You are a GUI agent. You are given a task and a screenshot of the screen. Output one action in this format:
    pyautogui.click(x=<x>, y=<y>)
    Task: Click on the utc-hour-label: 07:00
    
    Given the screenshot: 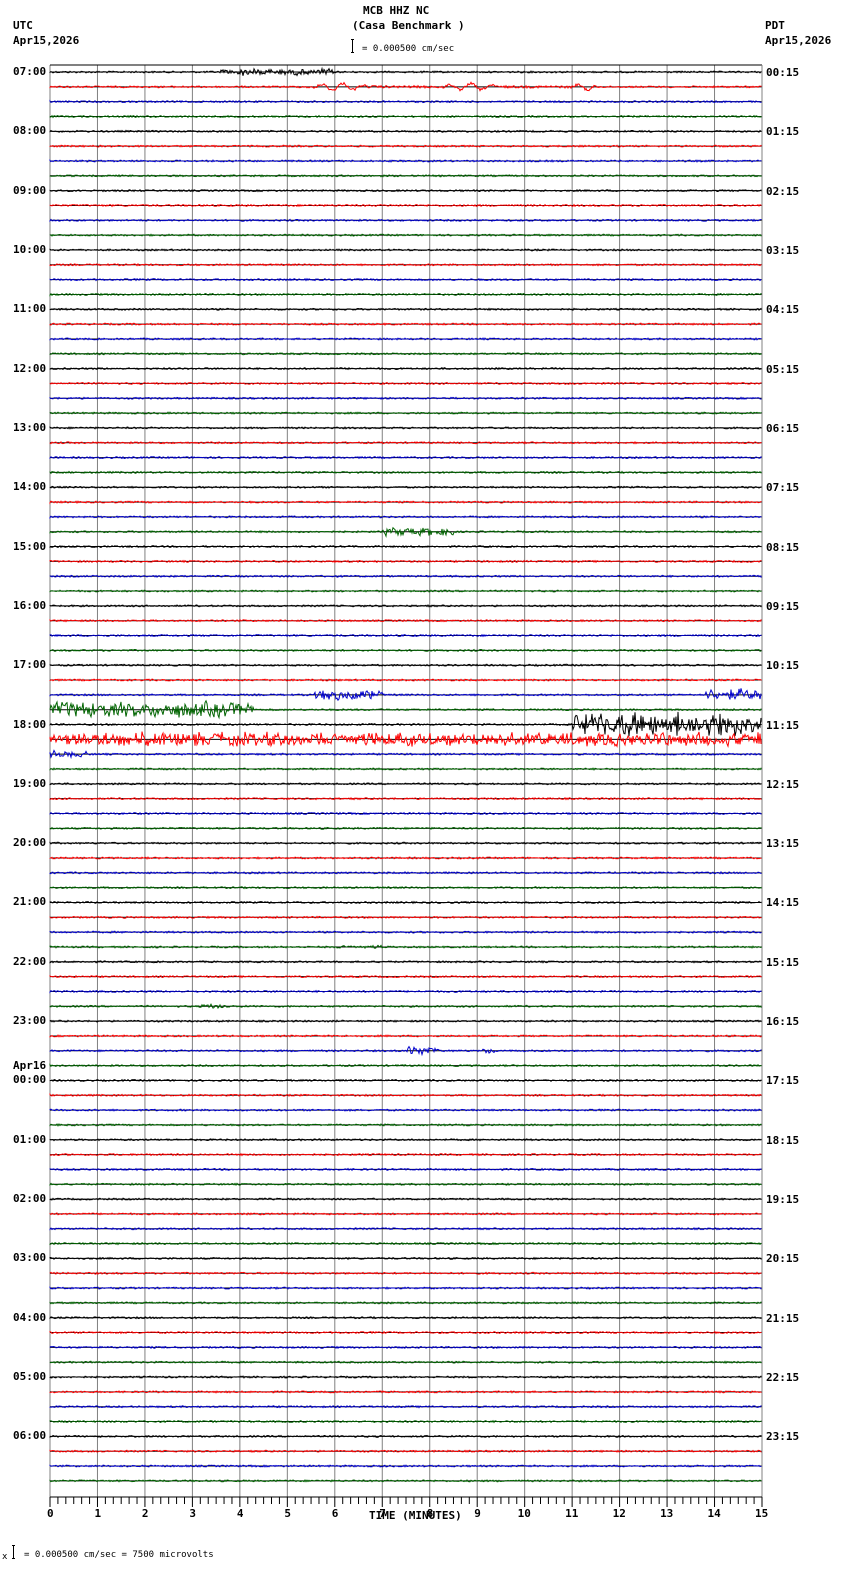 What is the action you would take?
    pyautogui.click(x=30, y=71)
    